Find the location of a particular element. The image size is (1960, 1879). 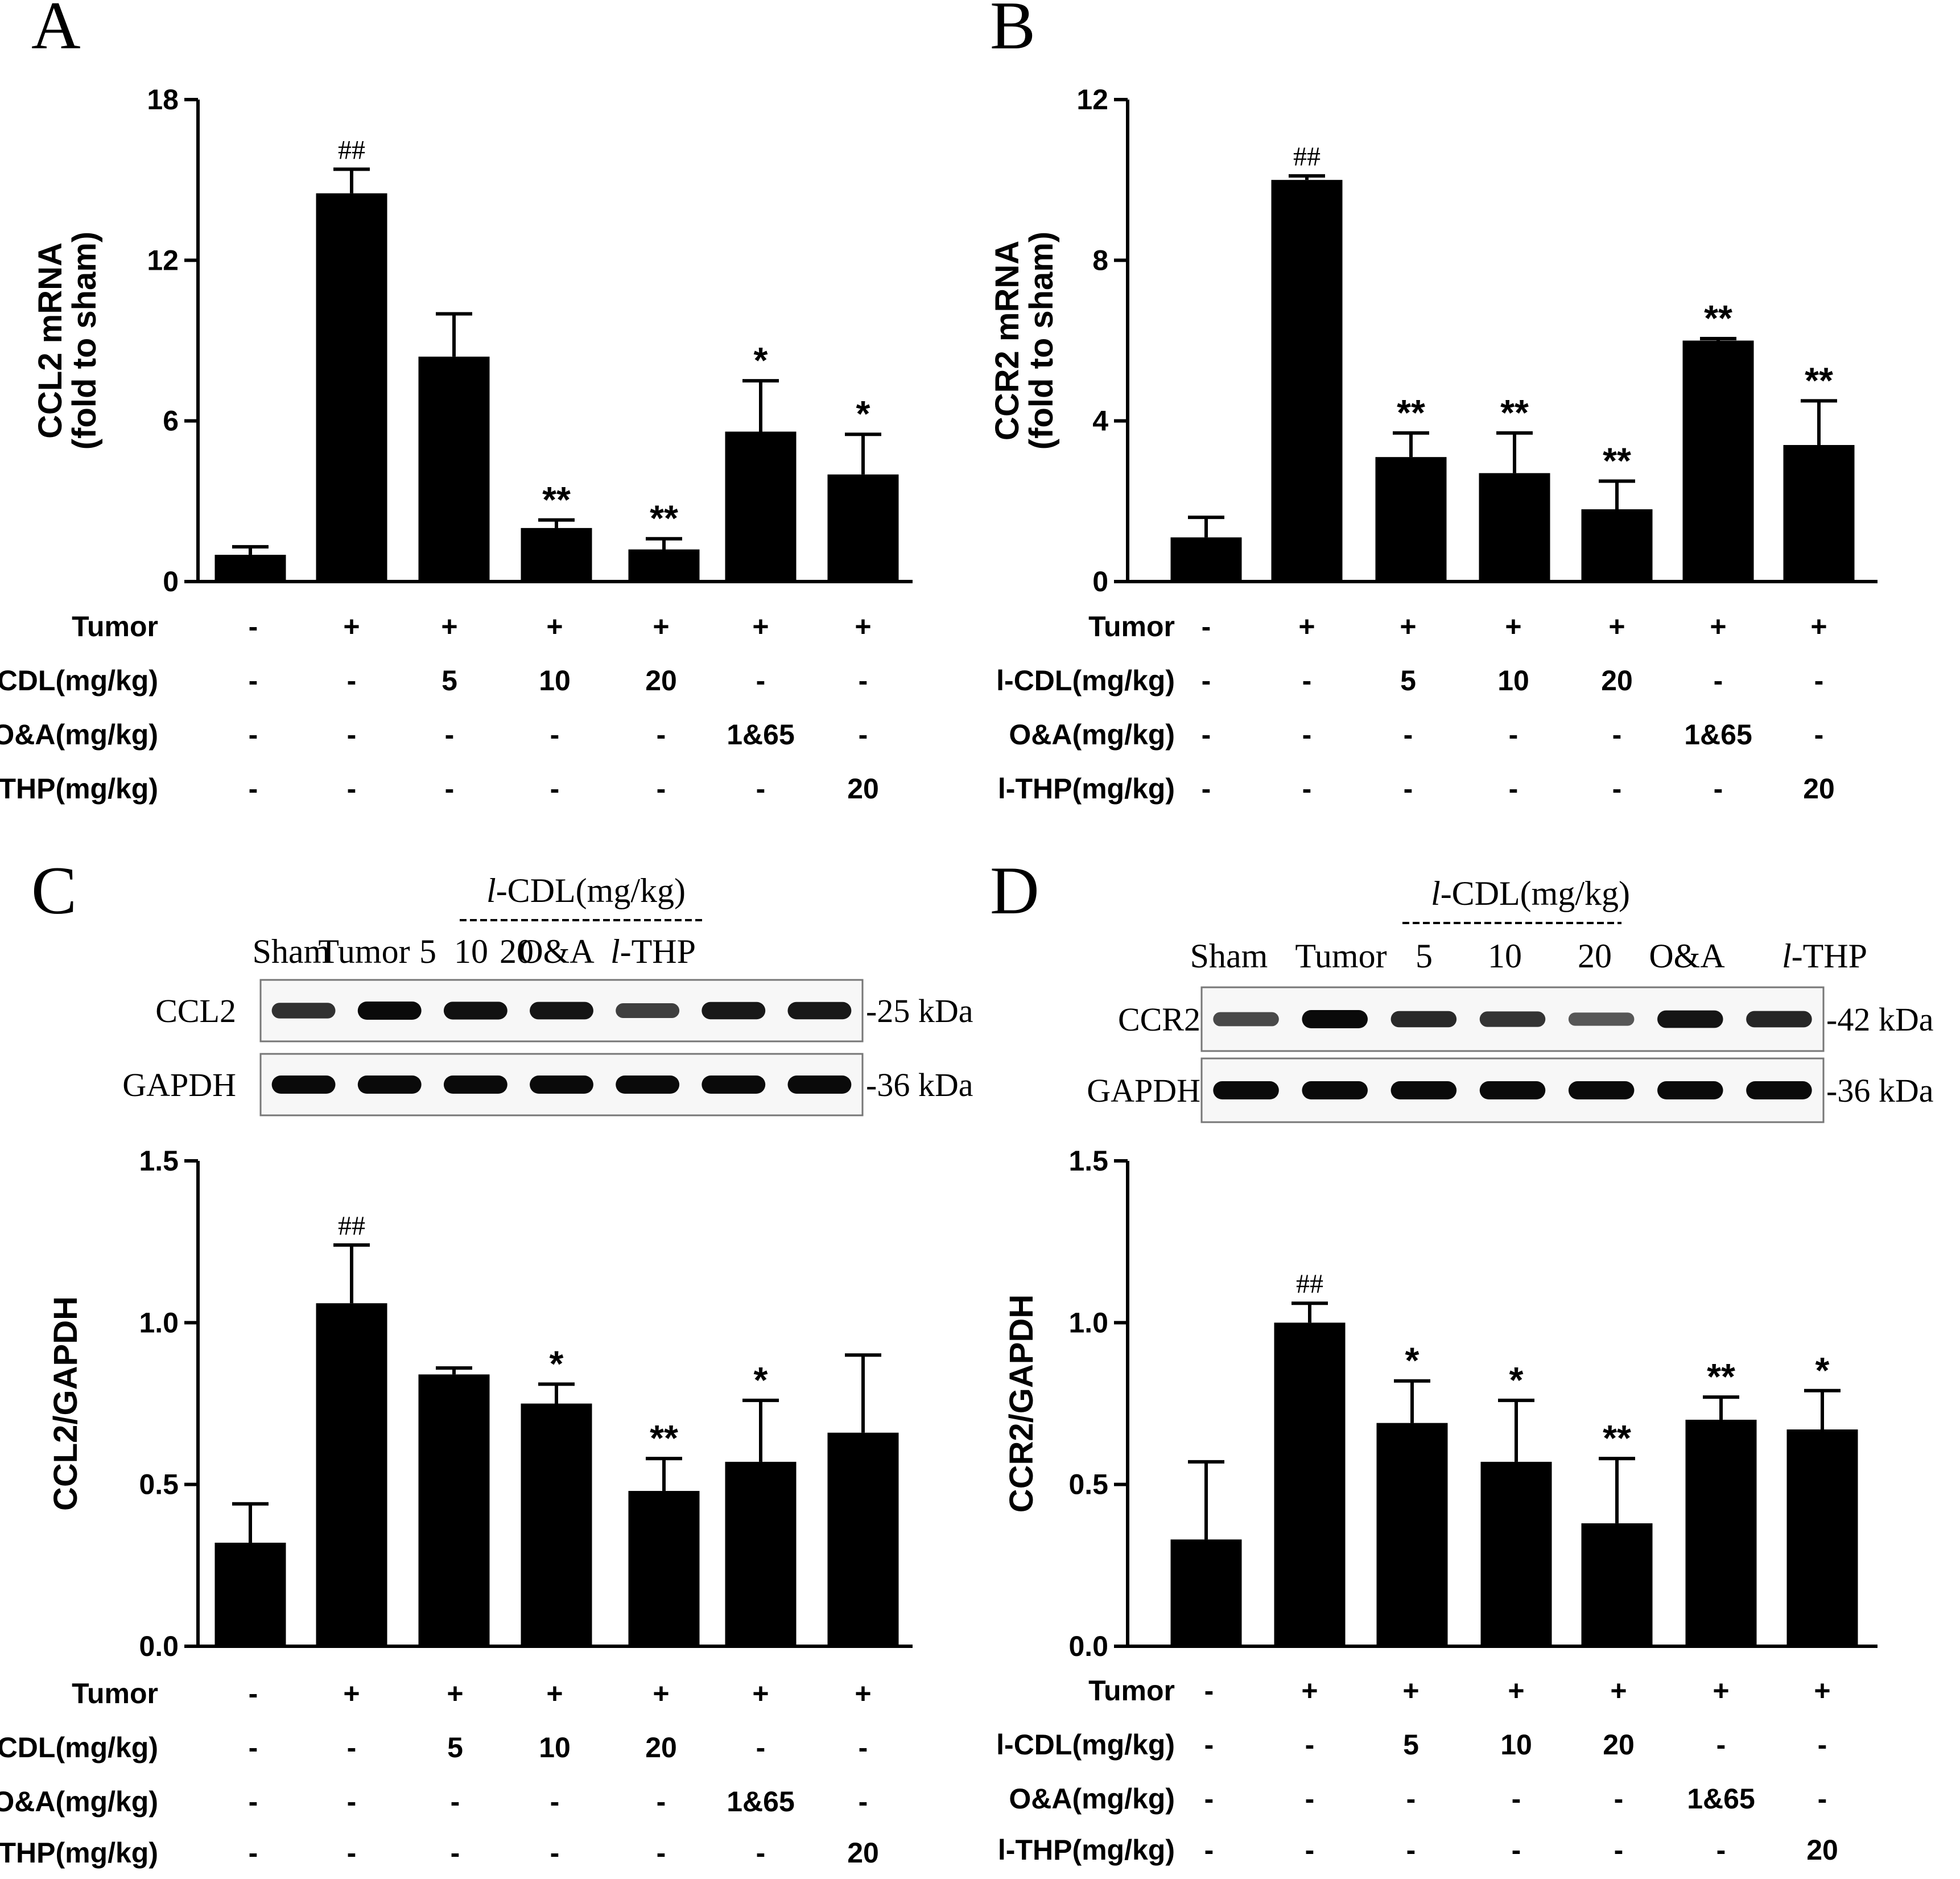

y-tick-label: 0 is located at coordinates (1100, 582).